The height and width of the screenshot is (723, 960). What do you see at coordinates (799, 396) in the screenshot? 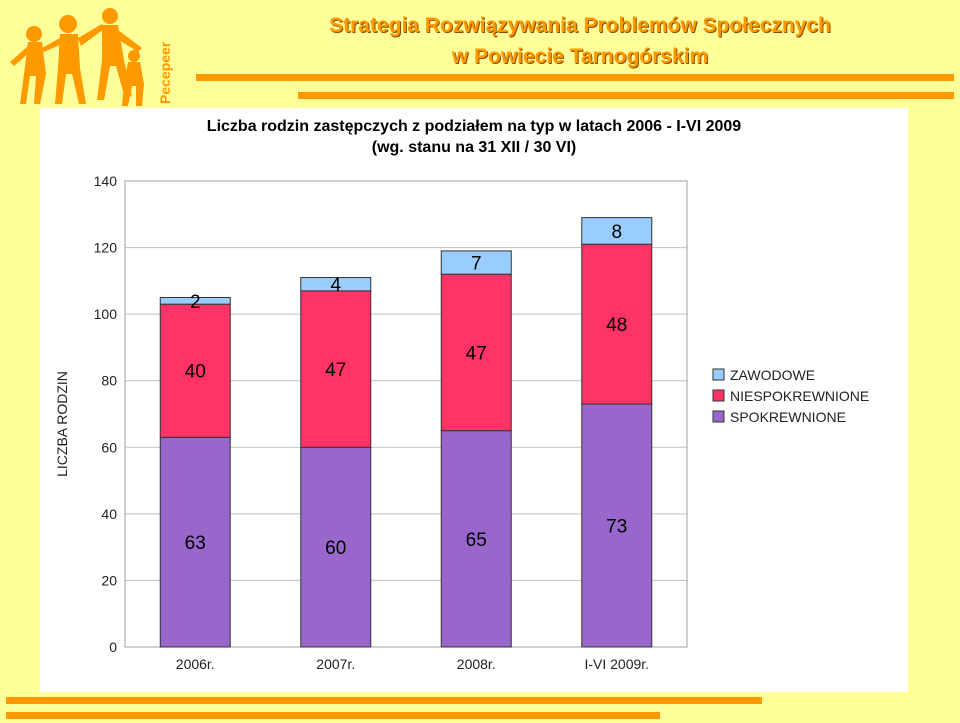
I see `legend-label: NIESPOKREWNIONE` at bounding box center [799, 396].